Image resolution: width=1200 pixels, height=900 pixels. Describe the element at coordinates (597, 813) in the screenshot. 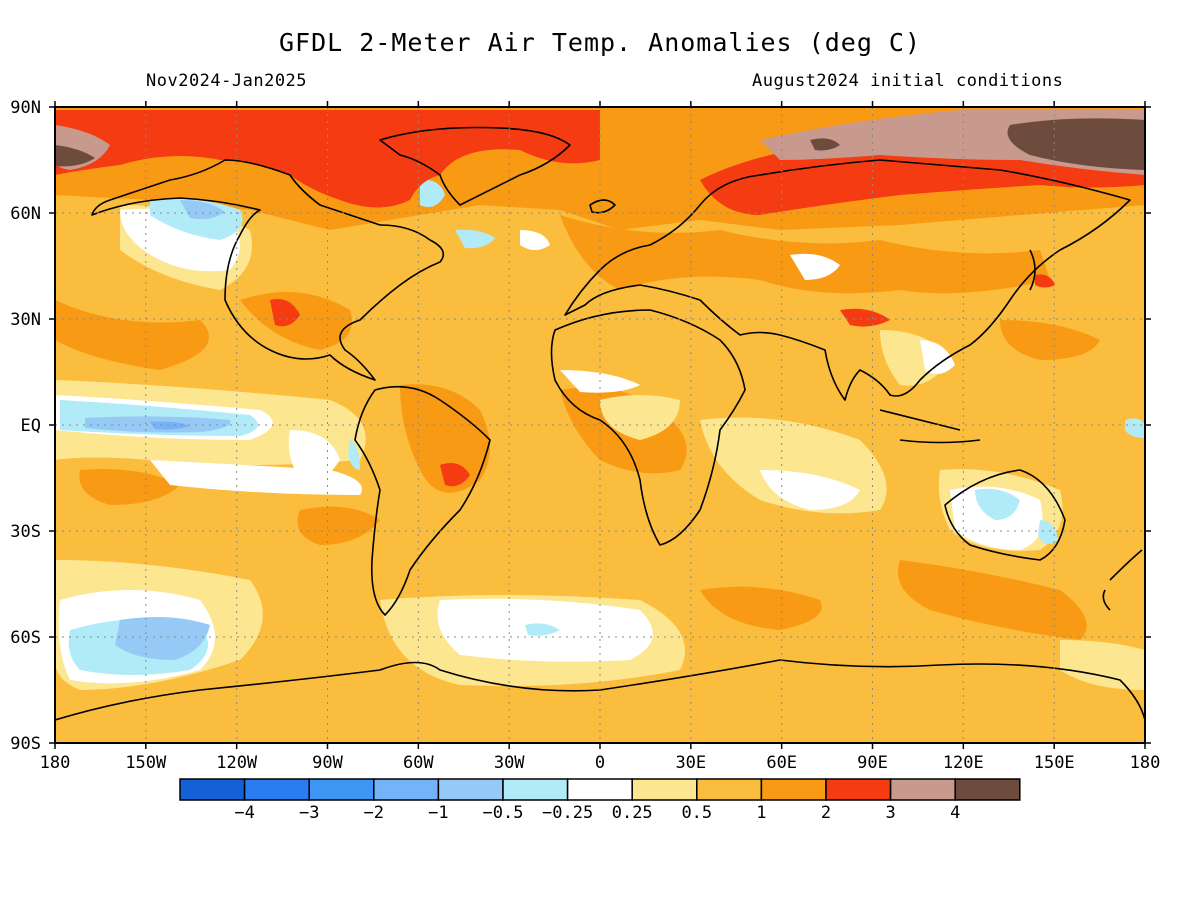

I see `colorbar-labels: −4 −3 −2 −1 −0.5 −0.25 0.25 0.5 1 2 3 4` at that location.